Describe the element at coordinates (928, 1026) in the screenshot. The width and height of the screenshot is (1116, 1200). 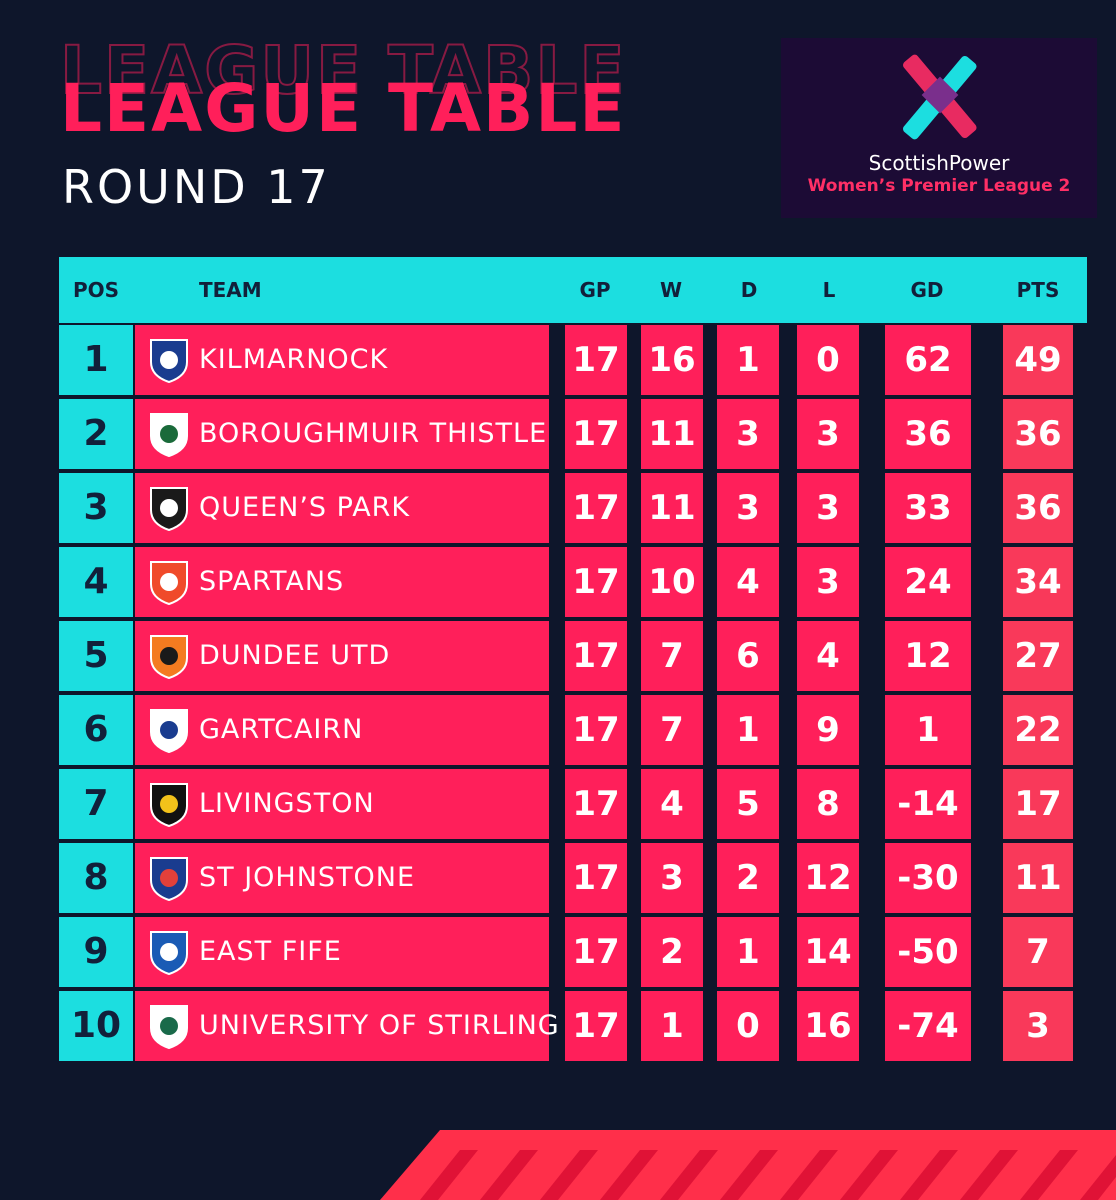
I see `row-gd: -74` at that location.